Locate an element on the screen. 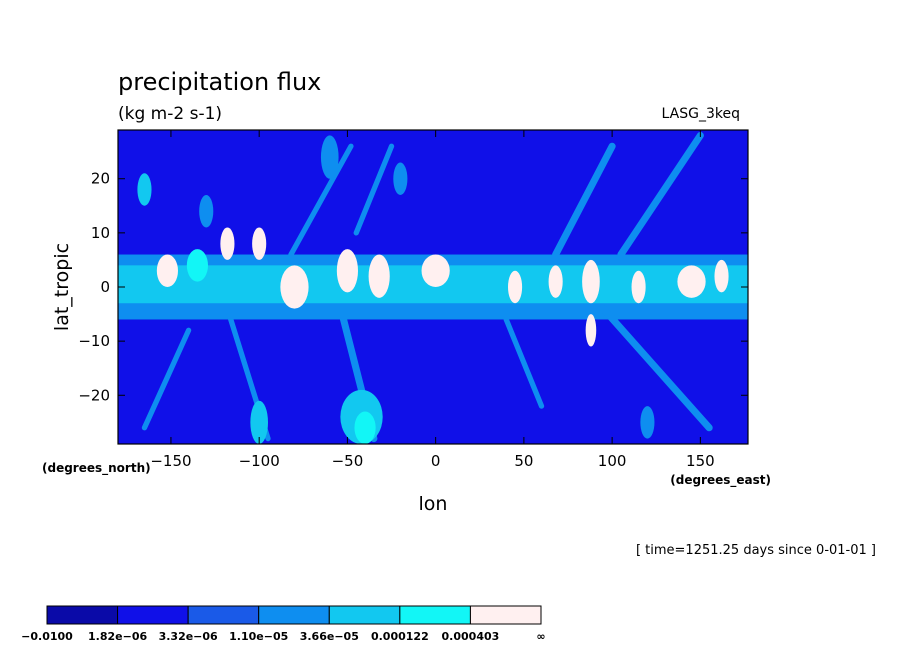 The width and height of the screenshot is (904, 658). x-tick-label: −100 is located at coordinates (259, 461).